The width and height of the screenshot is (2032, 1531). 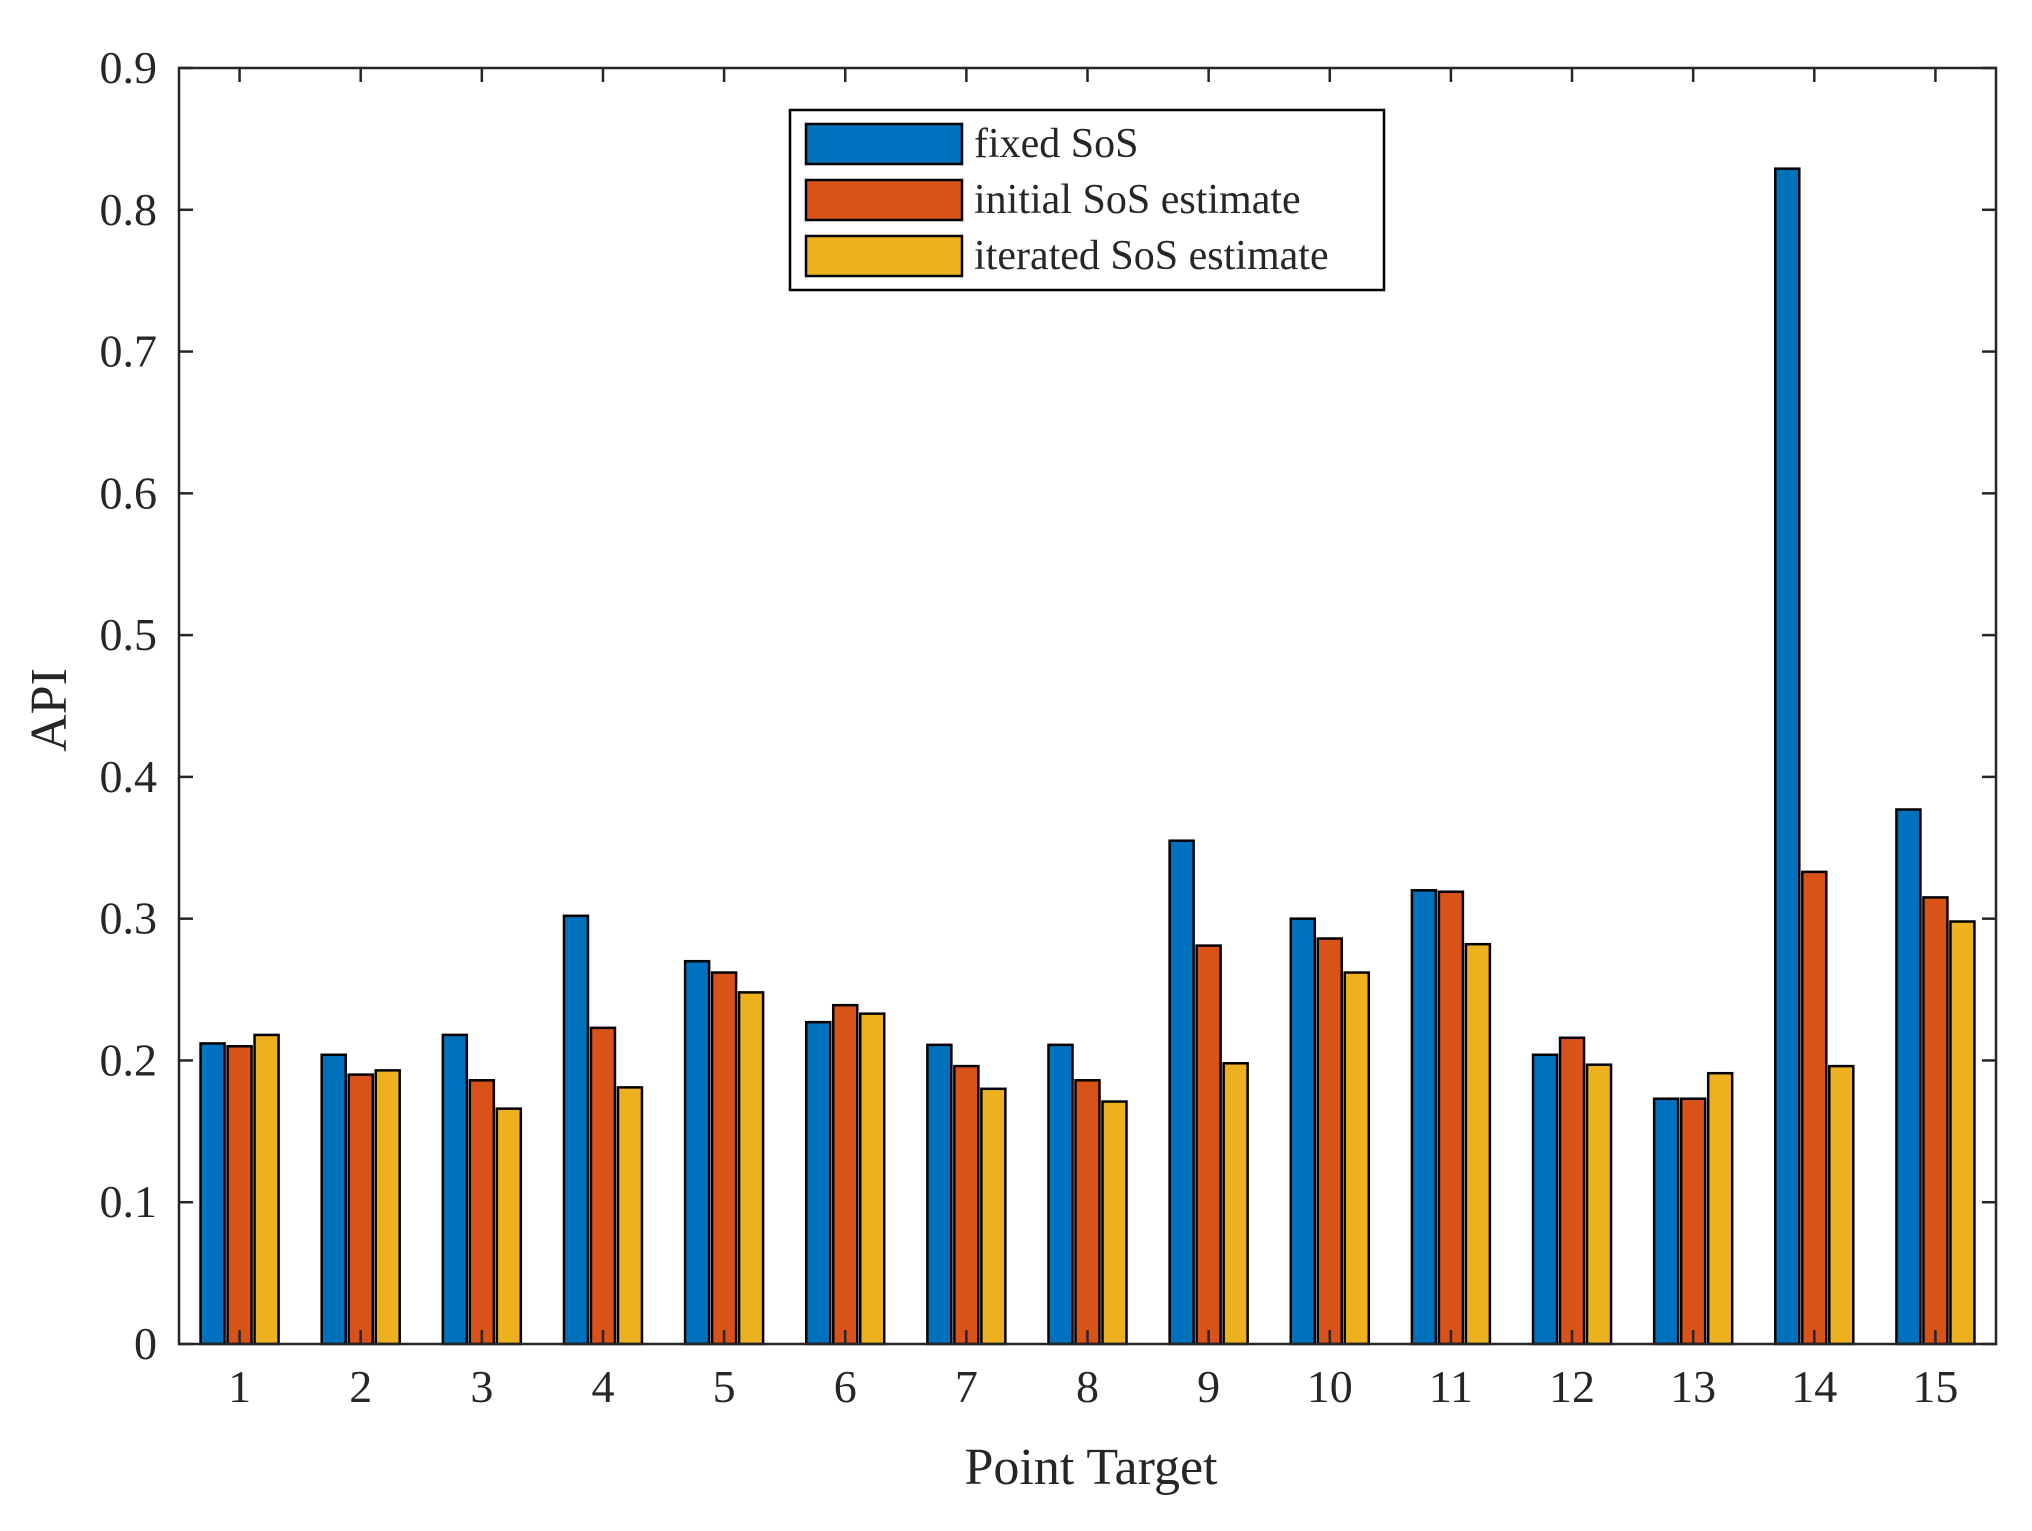 What do you see at coordinates (129, 918) in the screenshot?
I see `y-tick-label: 0.3` at bounding box center [129, 918].